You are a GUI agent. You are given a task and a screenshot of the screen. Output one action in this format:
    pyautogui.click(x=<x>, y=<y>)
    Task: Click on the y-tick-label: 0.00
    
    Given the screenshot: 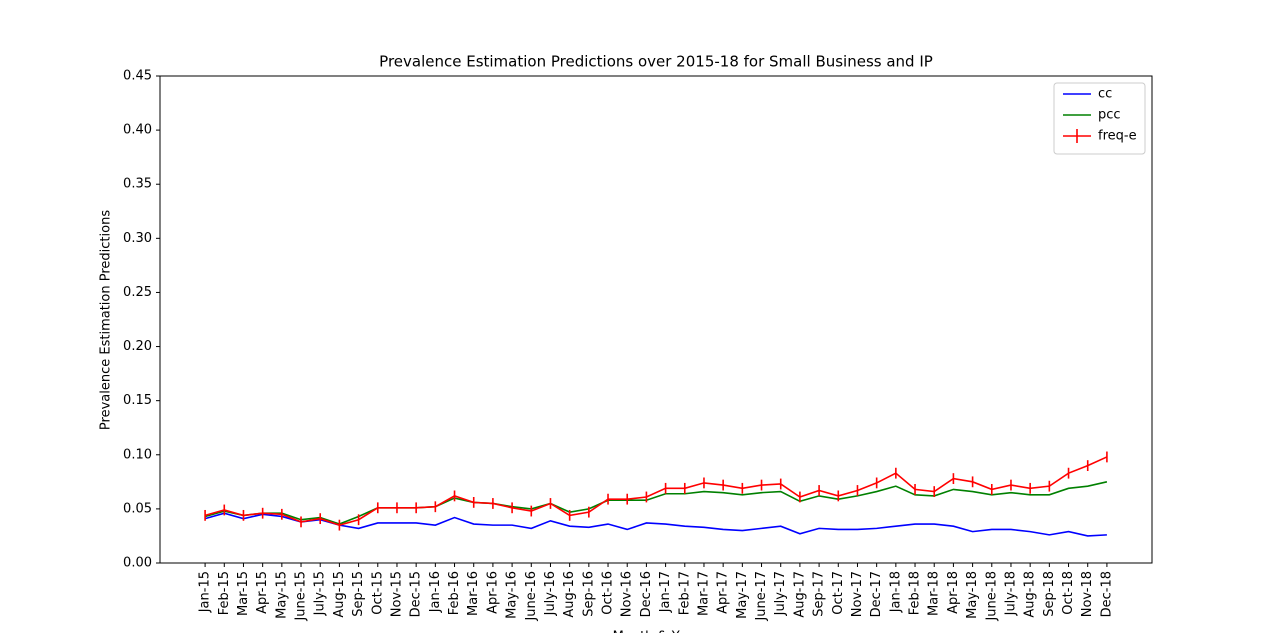 What is the action you would take?
    pyautogui.click(x=137, y=563)
    